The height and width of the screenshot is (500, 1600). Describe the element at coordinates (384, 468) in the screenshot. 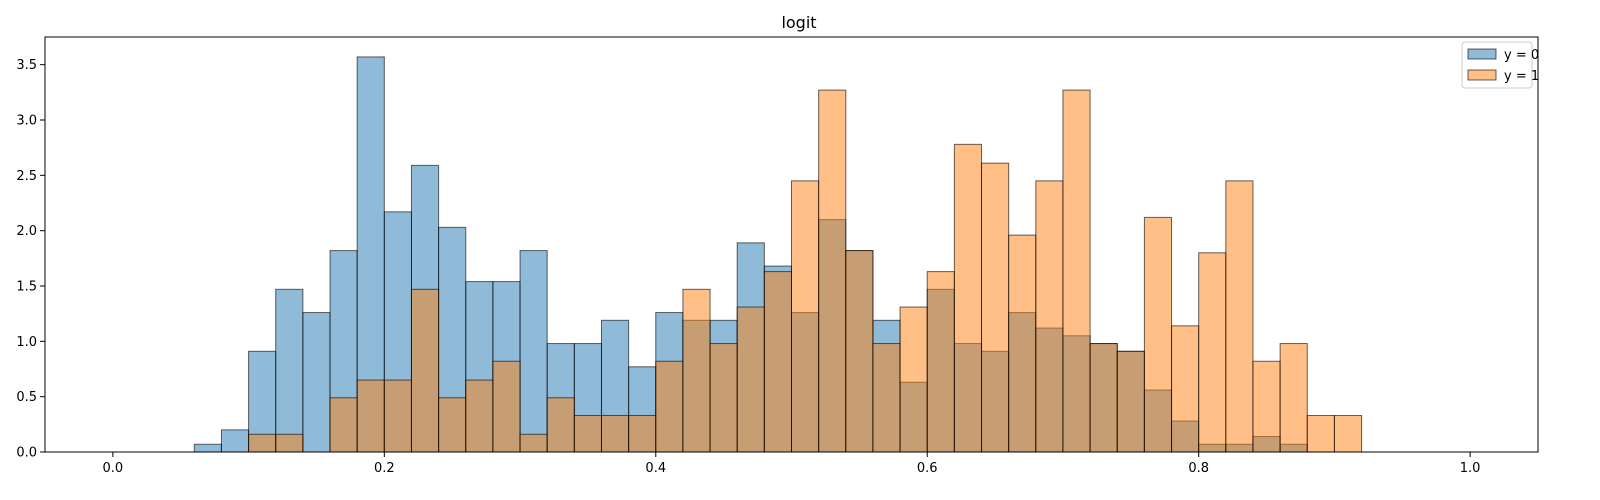

I see `x-tick-label: 0.2` at that location.